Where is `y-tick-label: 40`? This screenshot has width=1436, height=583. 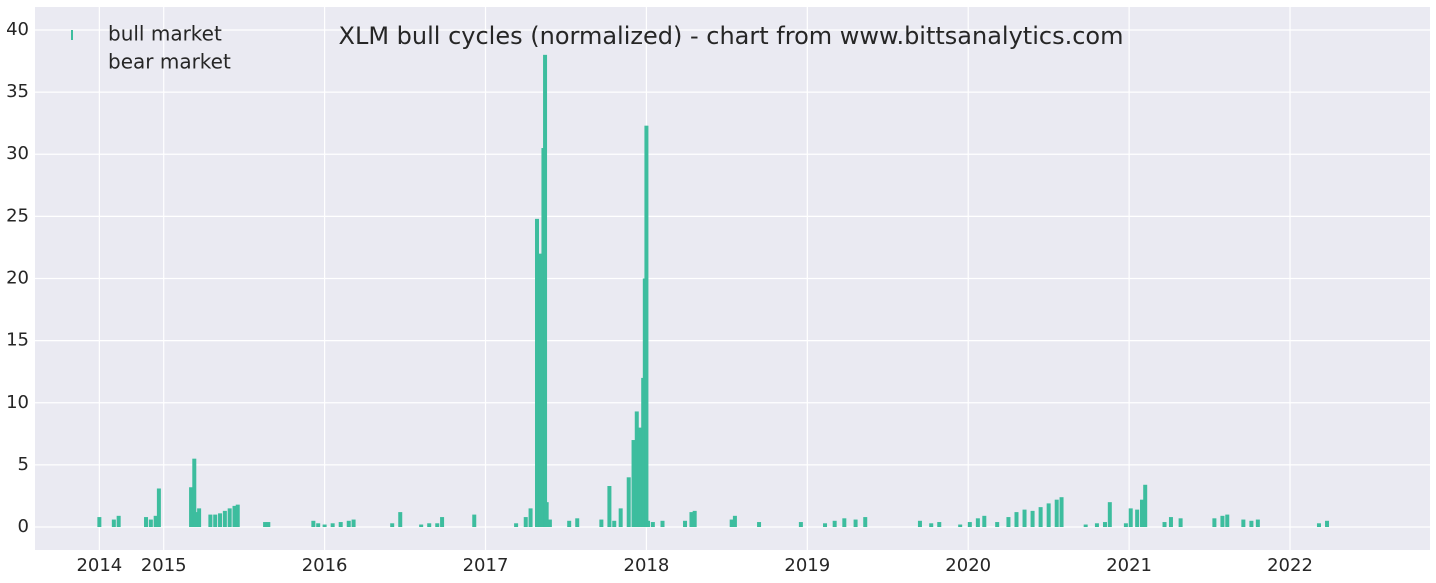
y-tick-label: 40 is located at coordinates (17, 29).